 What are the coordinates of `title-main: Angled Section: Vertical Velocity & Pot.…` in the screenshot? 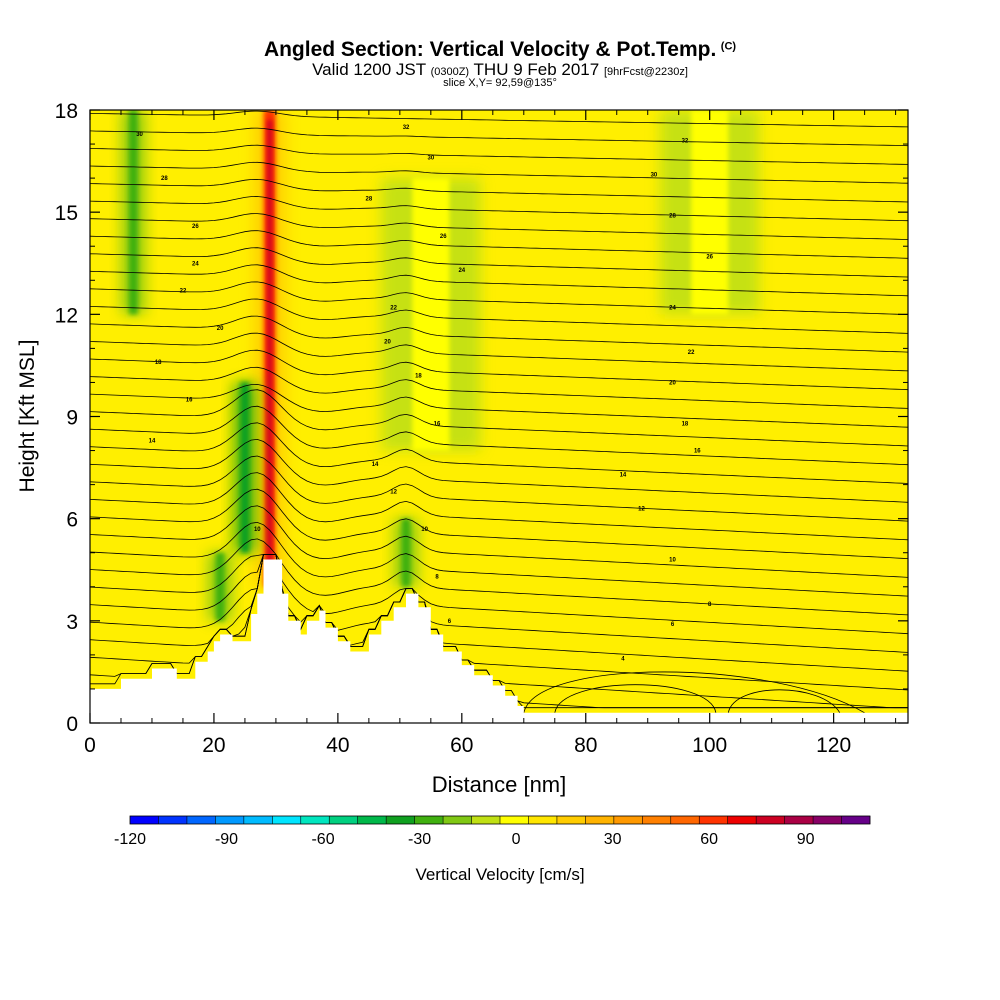 It's located at (490, 49).